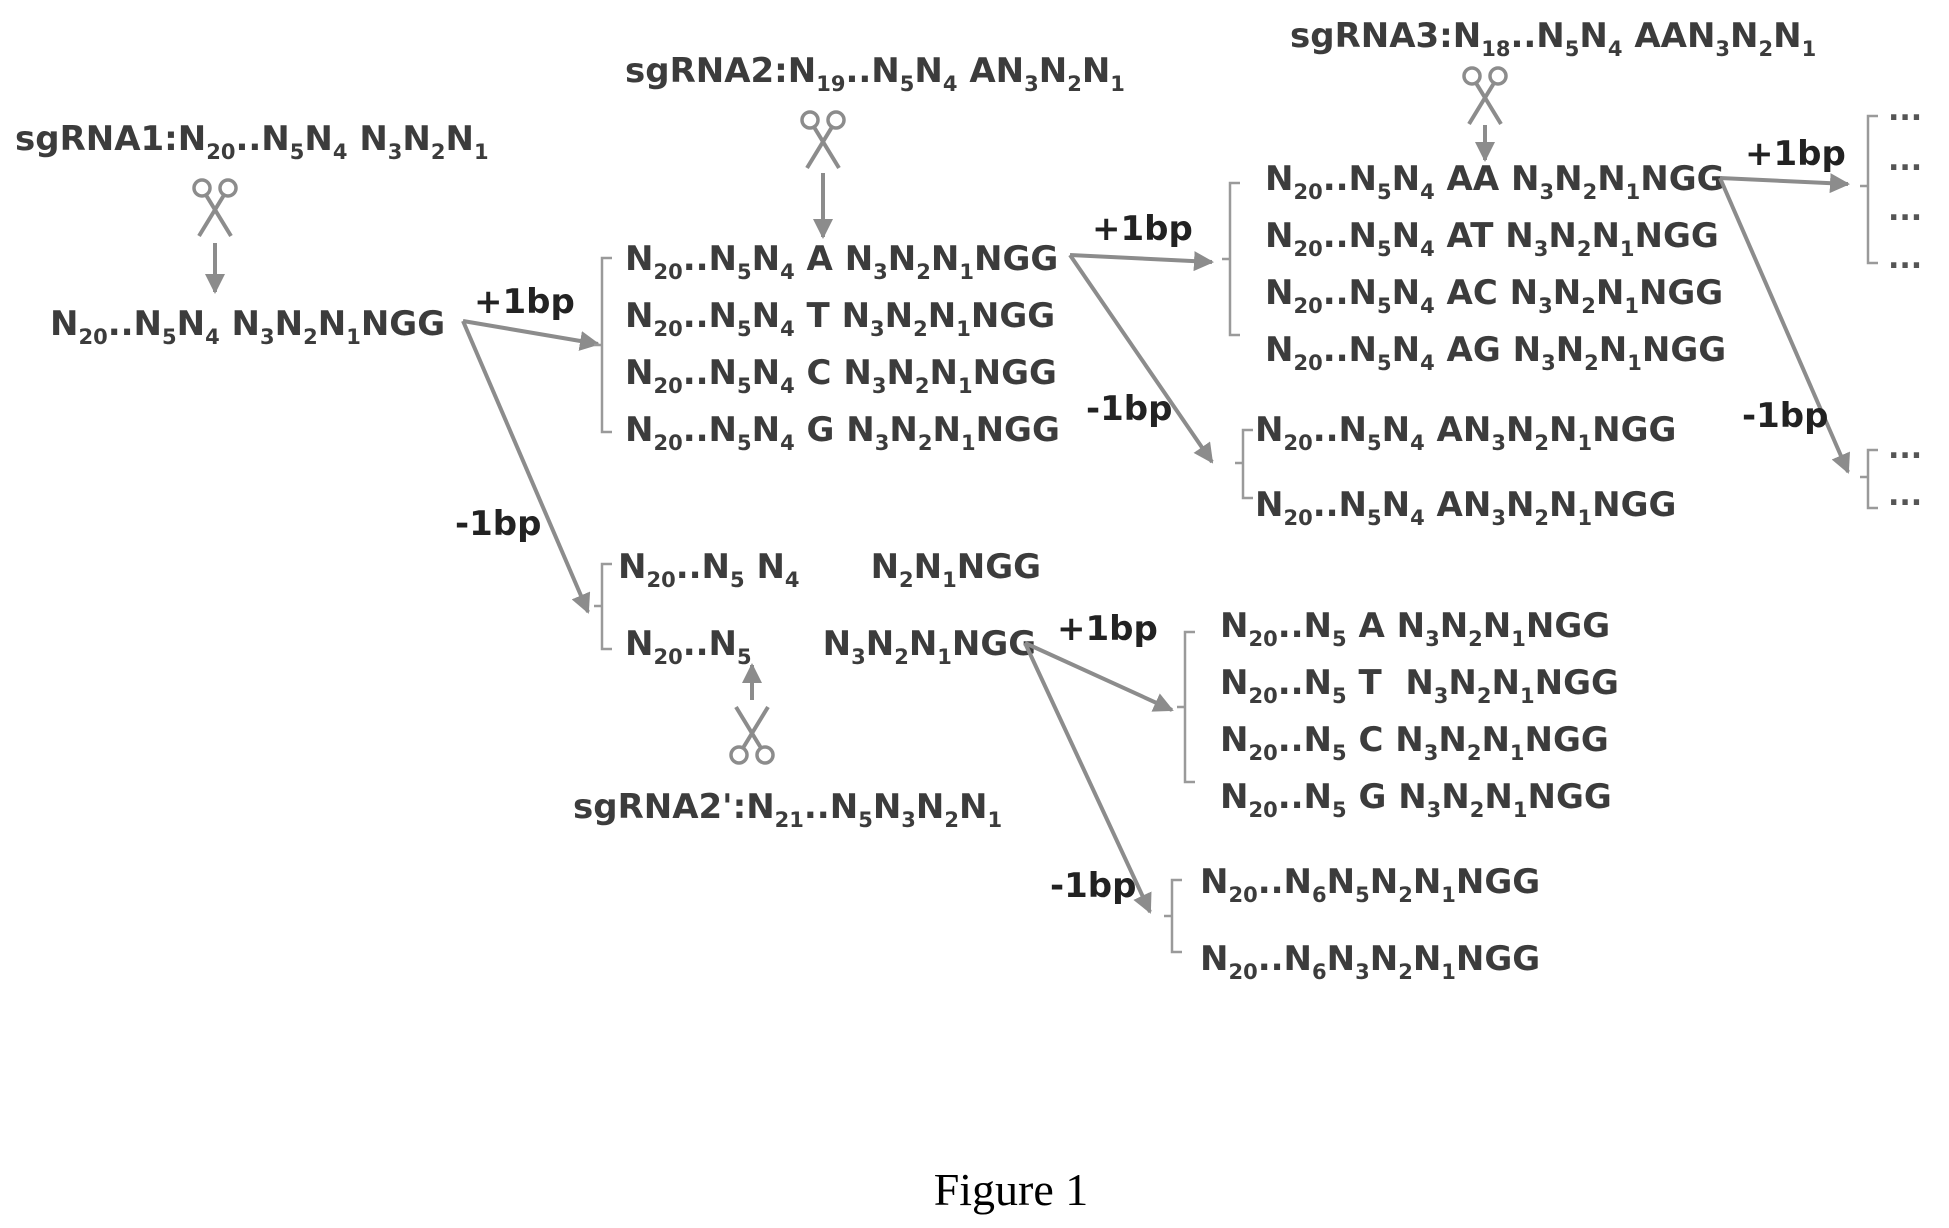 The image size is (1949, 1228). I want to click on sgrna2-prime-label: sgRNA2':N21..N5N3N2N1, so click(787, 809).